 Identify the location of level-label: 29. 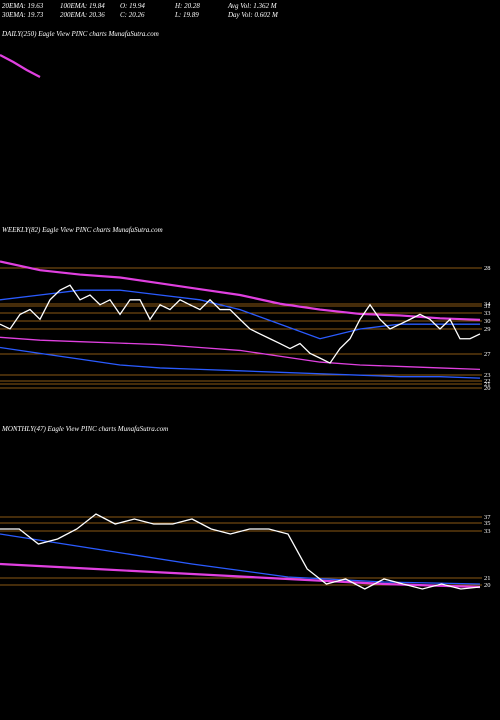
(487, 329).